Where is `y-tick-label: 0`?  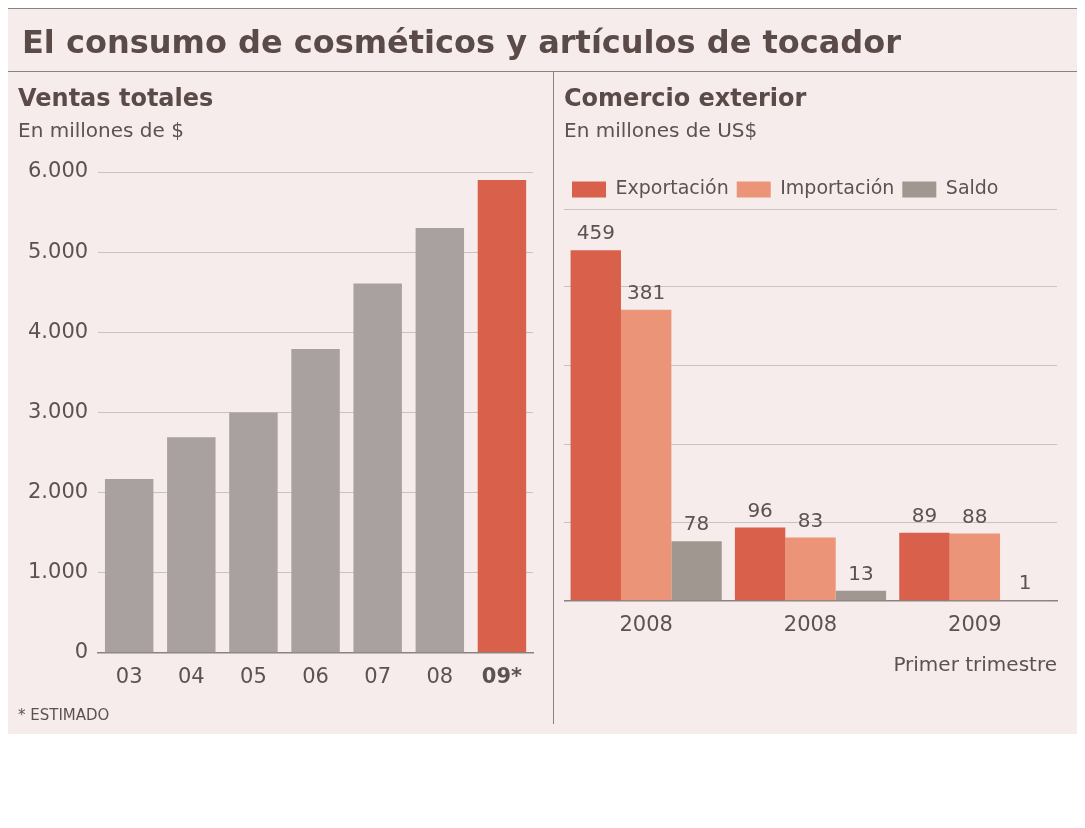
y-tick-label: 0 is located at coordinates (81, 651).